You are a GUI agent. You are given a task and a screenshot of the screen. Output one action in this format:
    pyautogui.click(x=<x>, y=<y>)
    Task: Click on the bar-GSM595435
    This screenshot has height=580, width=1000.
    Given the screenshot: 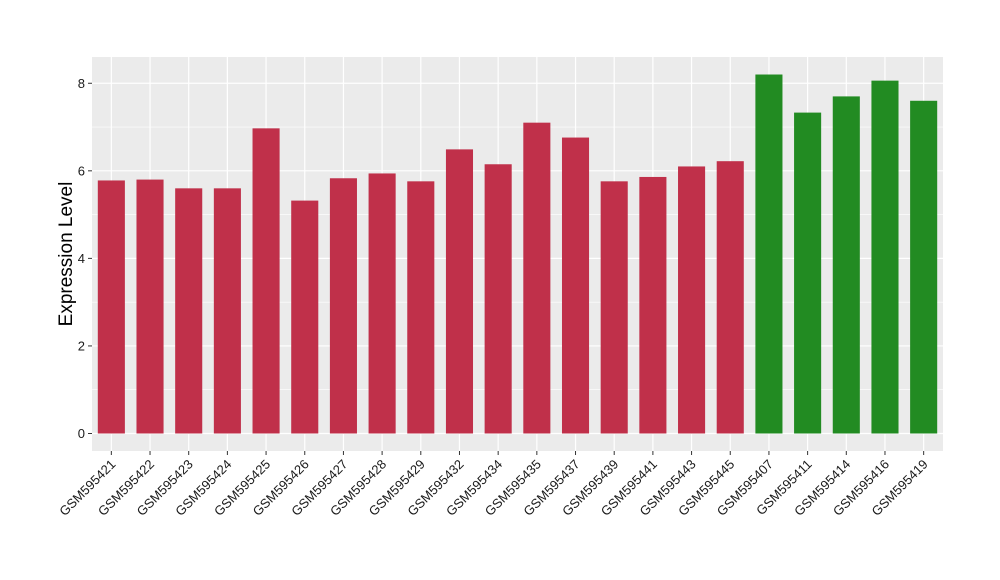 What is the action you would take?
    pyautogui.click(x=537, y=278)
    